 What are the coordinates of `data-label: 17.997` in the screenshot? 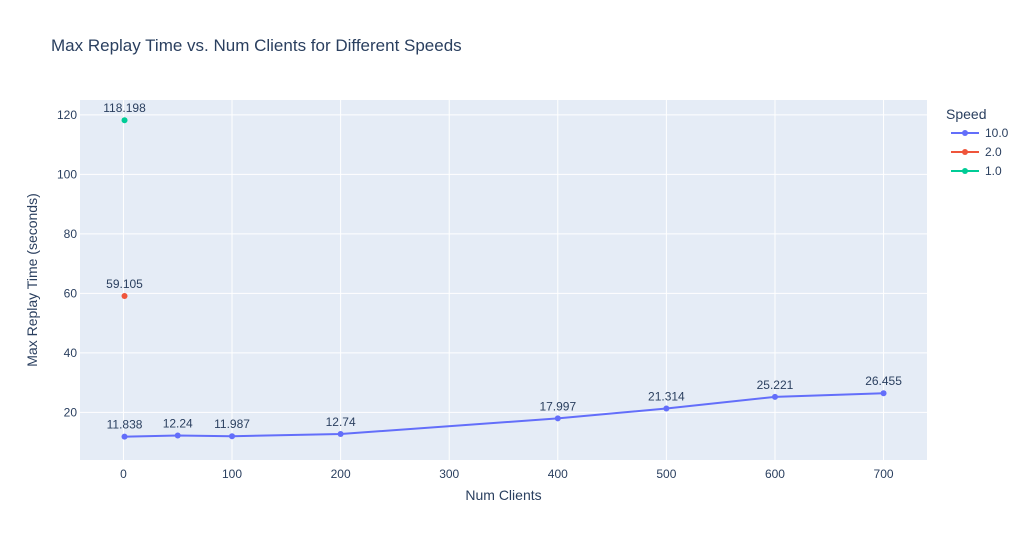 It's located at (557, 406).